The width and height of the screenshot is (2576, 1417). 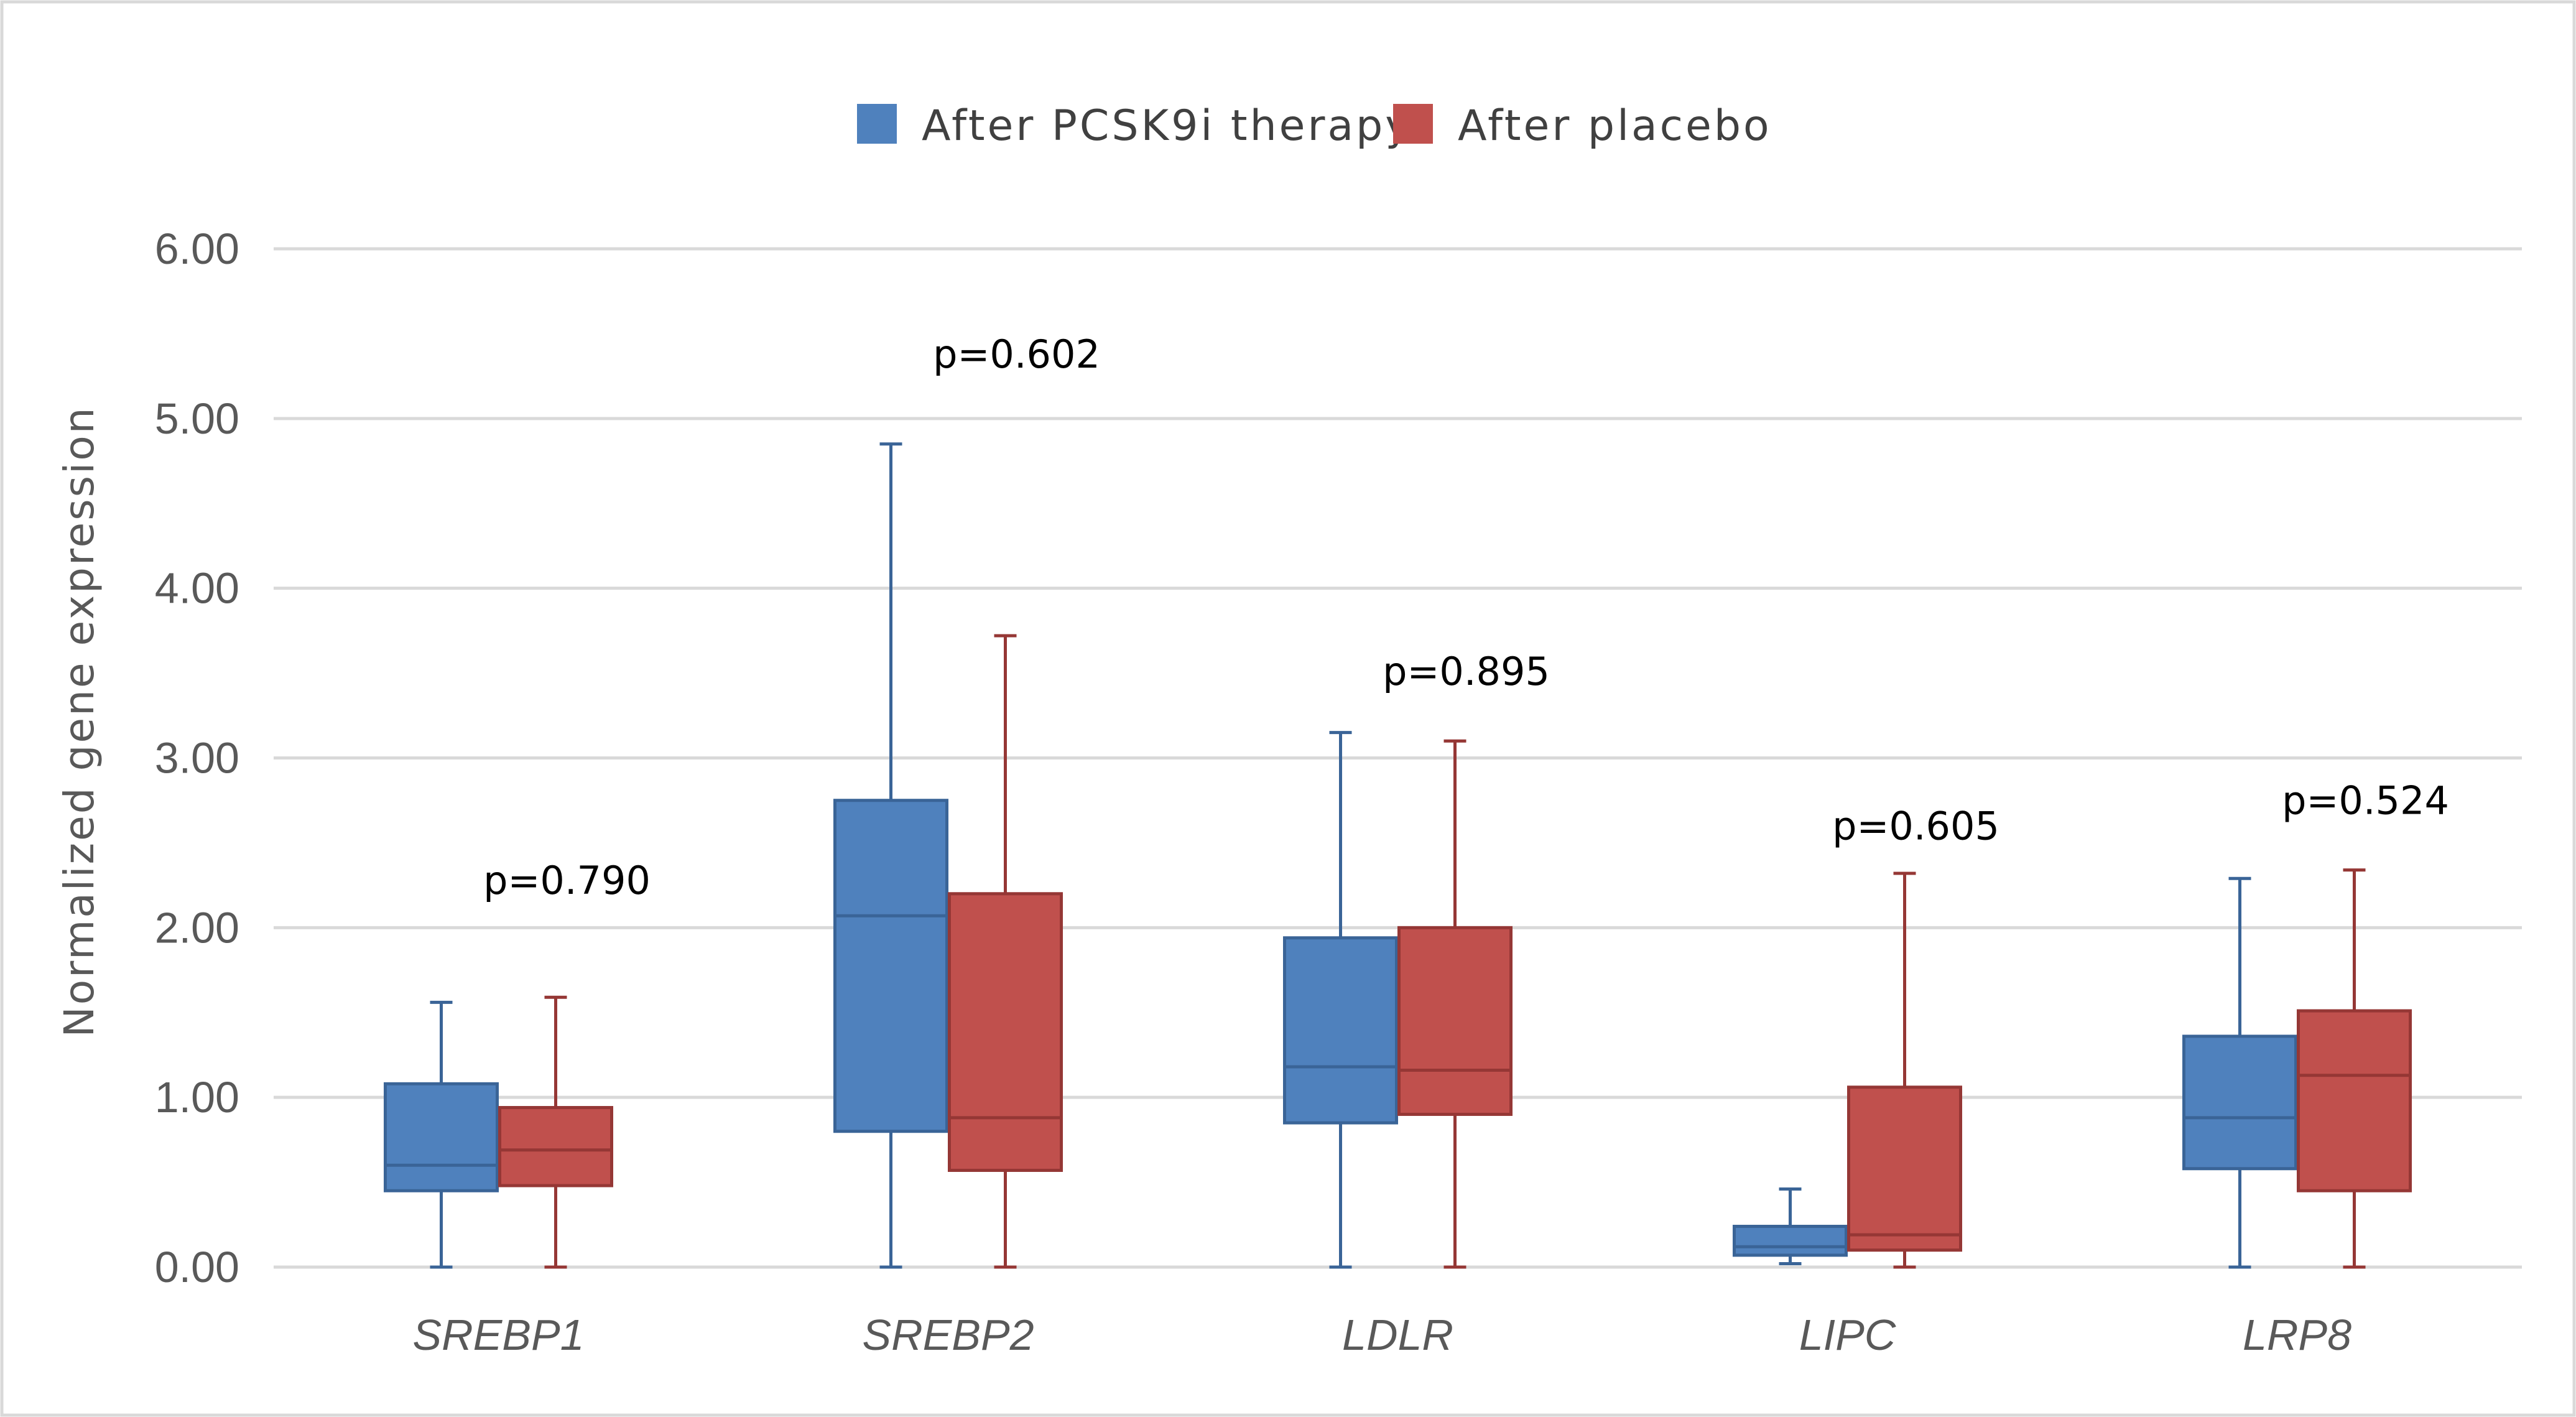 I want to click on box-pcsk9i-ldlr, so click(x=1341, y=1000).